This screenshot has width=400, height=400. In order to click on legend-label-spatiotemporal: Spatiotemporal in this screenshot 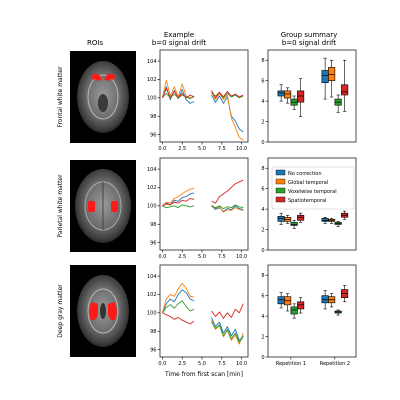, I will do `click(307, 201)`.